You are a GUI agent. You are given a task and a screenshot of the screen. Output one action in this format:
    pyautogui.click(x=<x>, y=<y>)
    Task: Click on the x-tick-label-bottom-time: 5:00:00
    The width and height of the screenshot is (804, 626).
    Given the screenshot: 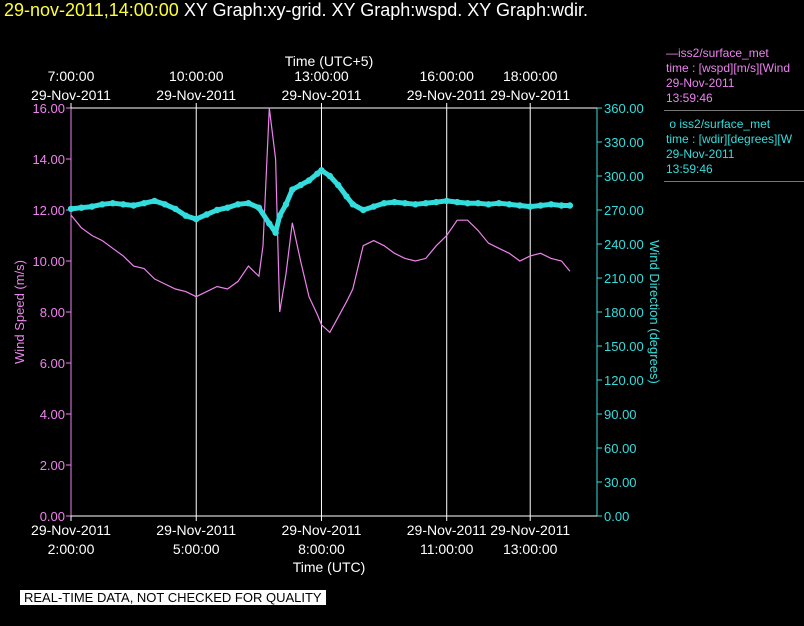 What is the action you would take?
    pyautogui.click(x=196, y=549)
    